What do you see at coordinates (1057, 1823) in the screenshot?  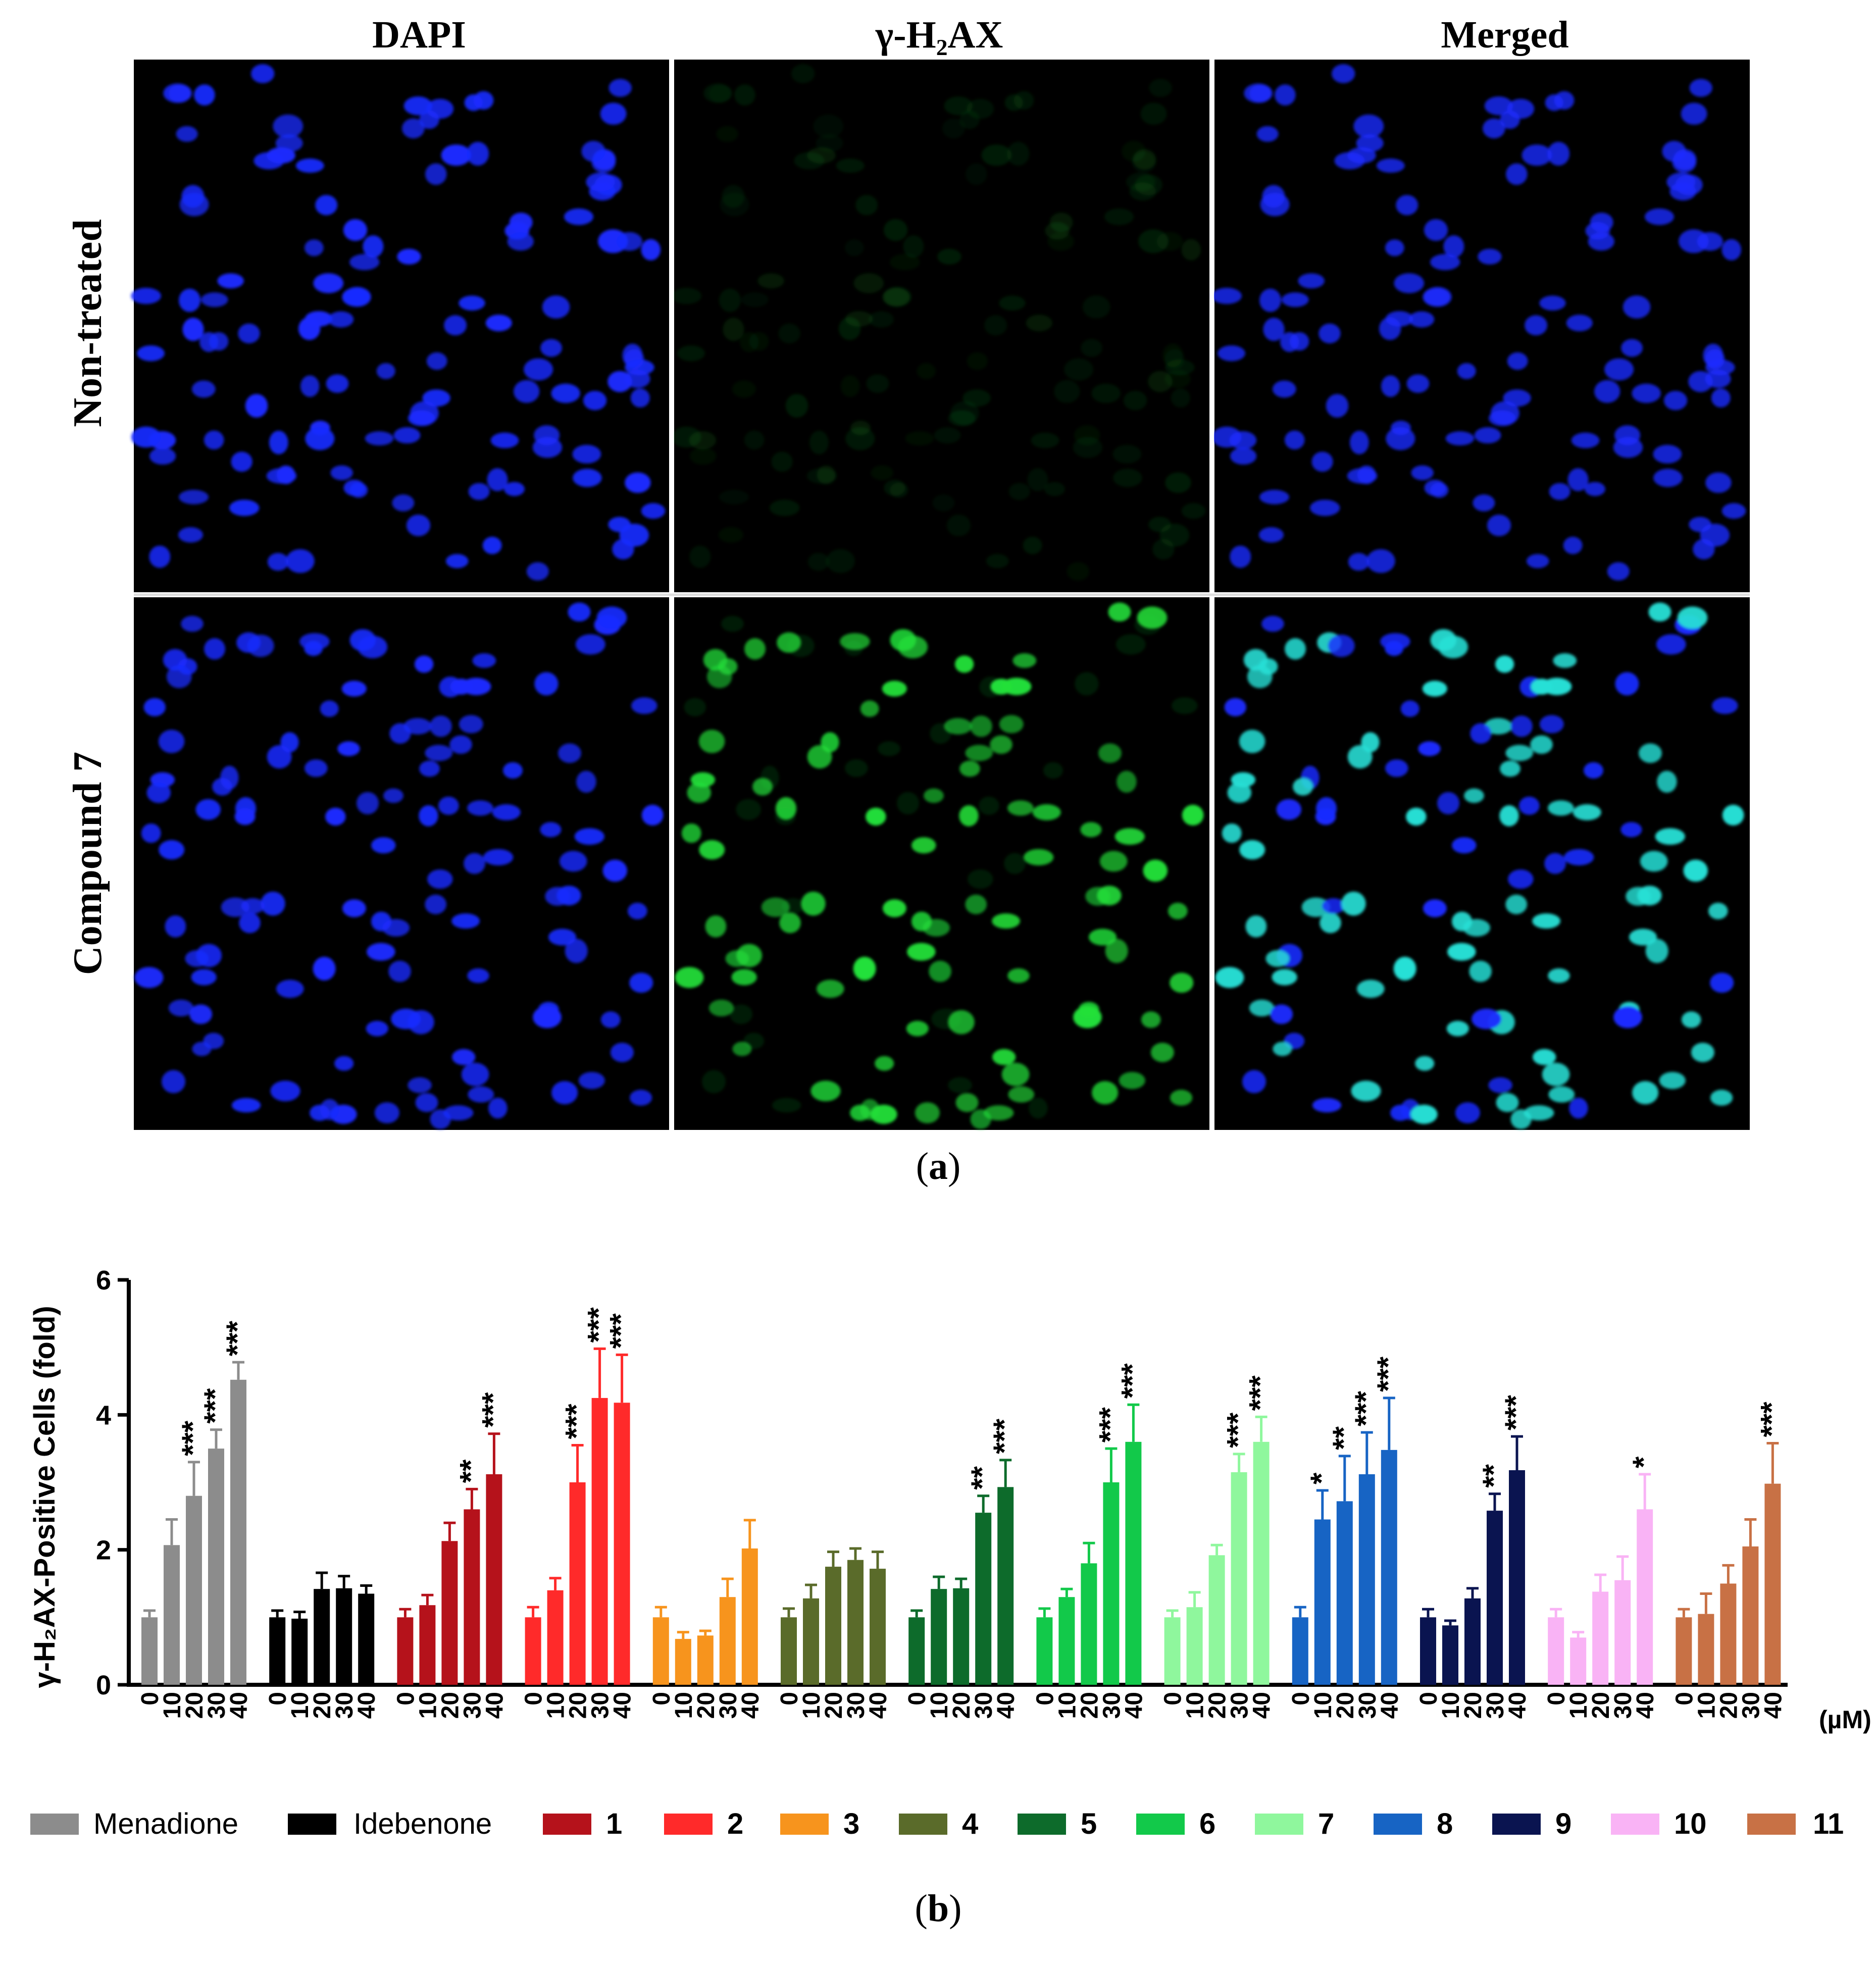 I see `legend-item: 5` at bounding box center [1057, 1823].